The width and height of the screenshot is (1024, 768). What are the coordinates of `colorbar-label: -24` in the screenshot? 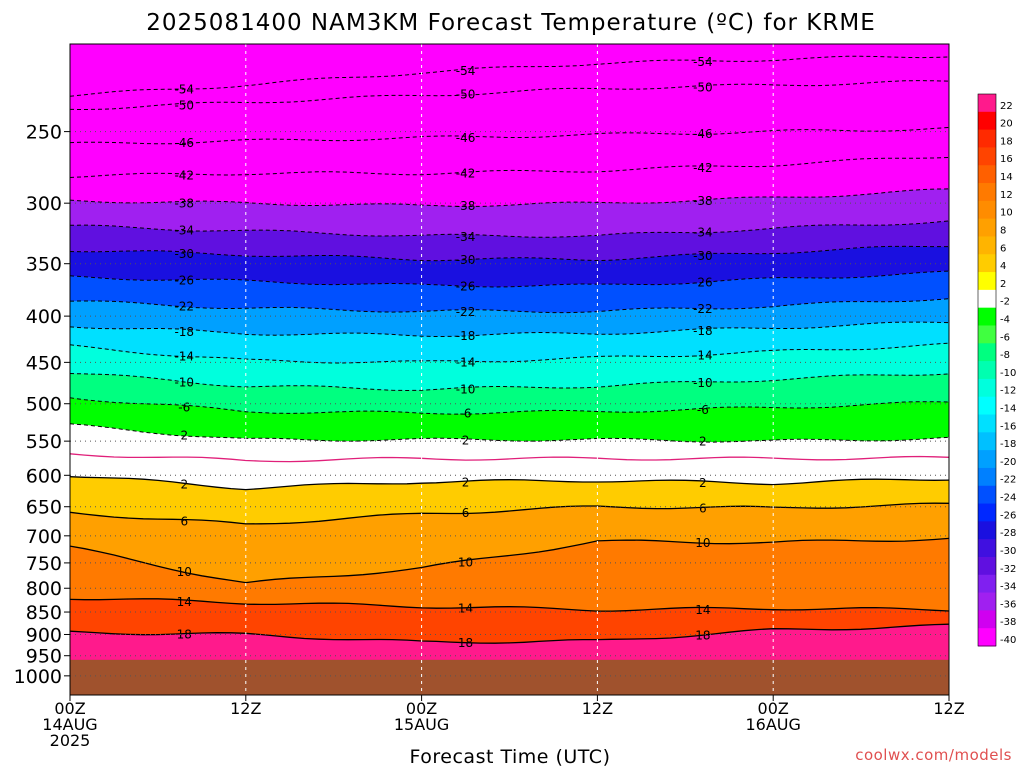 It's located at (1008, 498).